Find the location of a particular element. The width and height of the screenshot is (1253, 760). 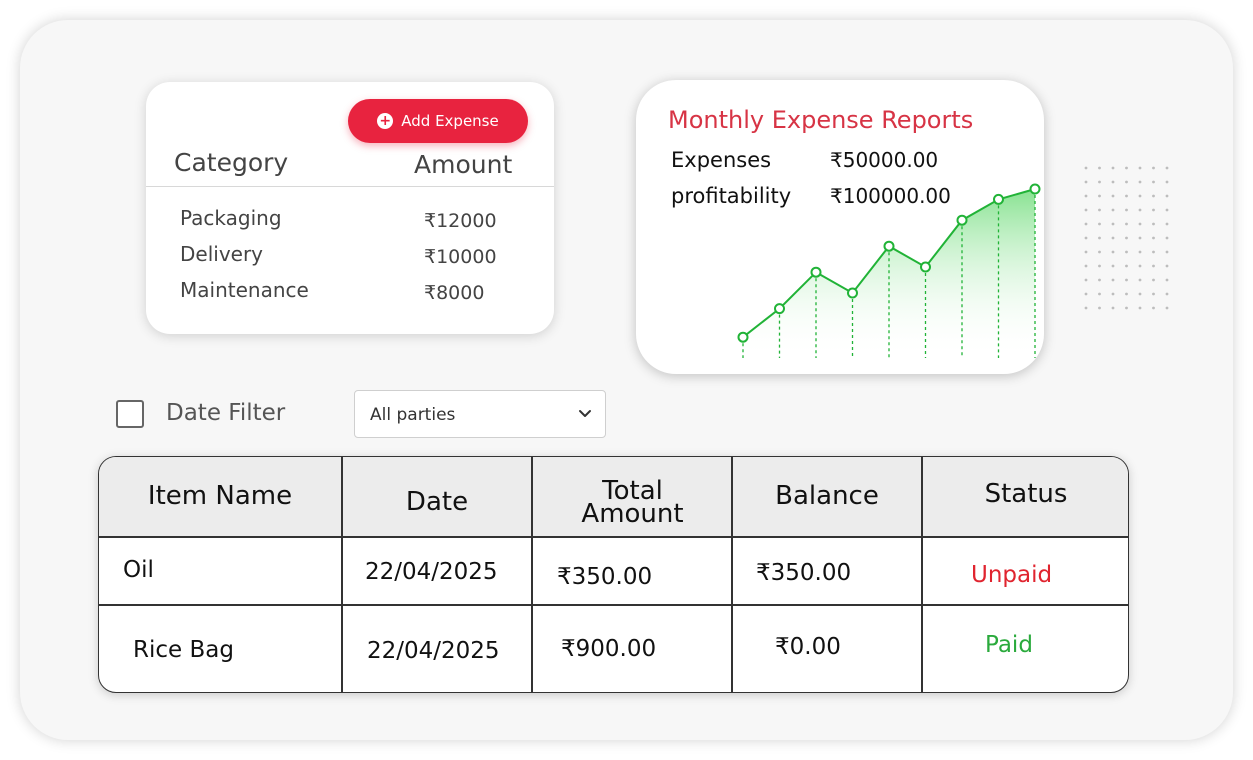

item-name-cell: Oil is located at coordinates (138, 570).